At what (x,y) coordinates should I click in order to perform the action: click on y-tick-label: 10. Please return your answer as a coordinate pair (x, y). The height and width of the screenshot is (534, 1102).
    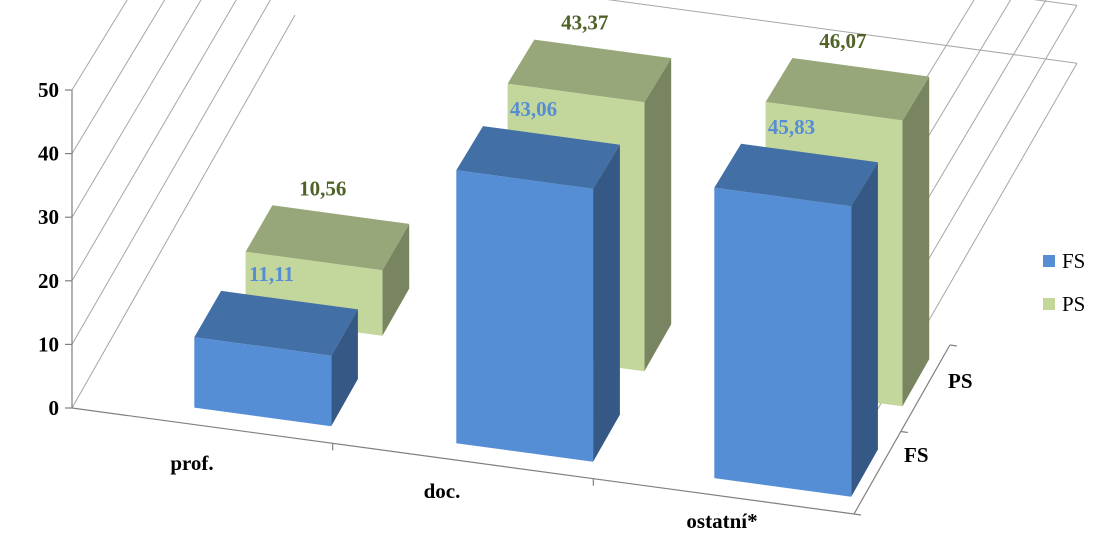
    Looking at the image, I should click on (48, 344).